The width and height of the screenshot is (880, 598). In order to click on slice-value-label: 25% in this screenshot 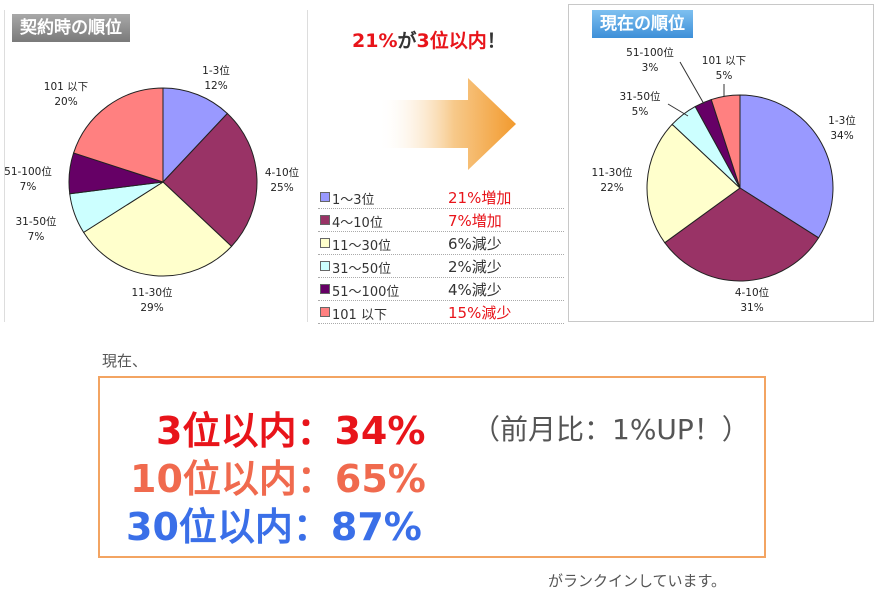, I will do `click(281, 188)`.